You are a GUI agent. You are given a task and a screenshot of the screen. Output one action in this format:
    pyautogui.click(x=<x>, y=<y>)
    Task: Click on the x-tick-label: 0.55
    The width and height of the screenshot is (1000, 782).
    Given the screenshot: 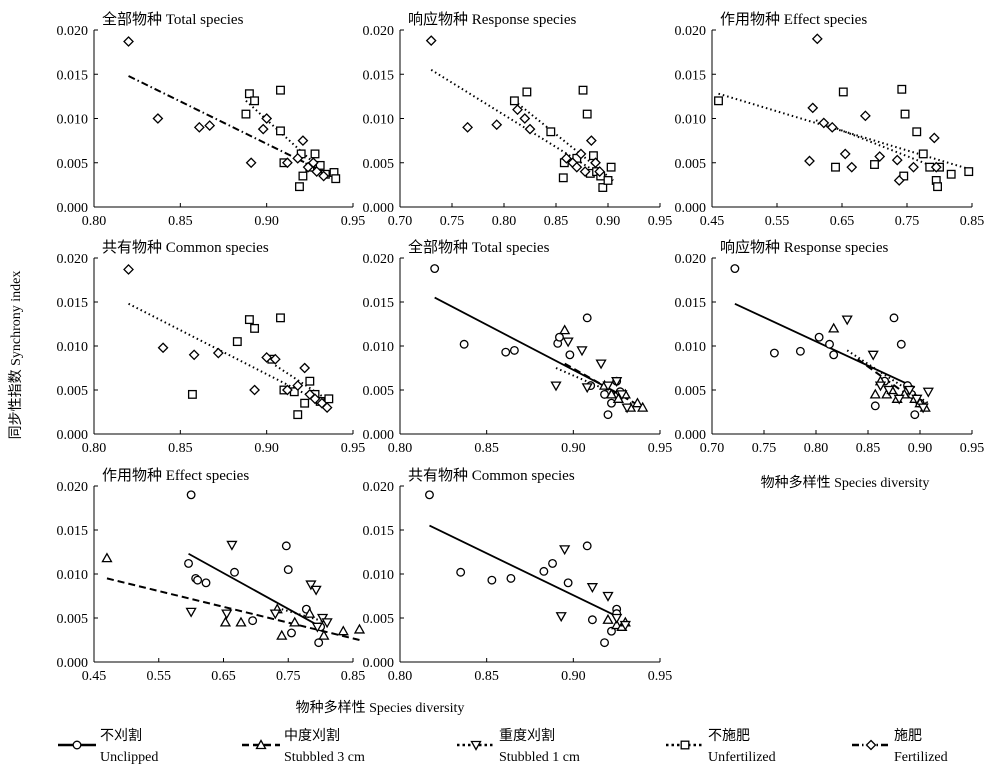 What is the action you would take?
    pyautogui.click(x=159, y=676)
    